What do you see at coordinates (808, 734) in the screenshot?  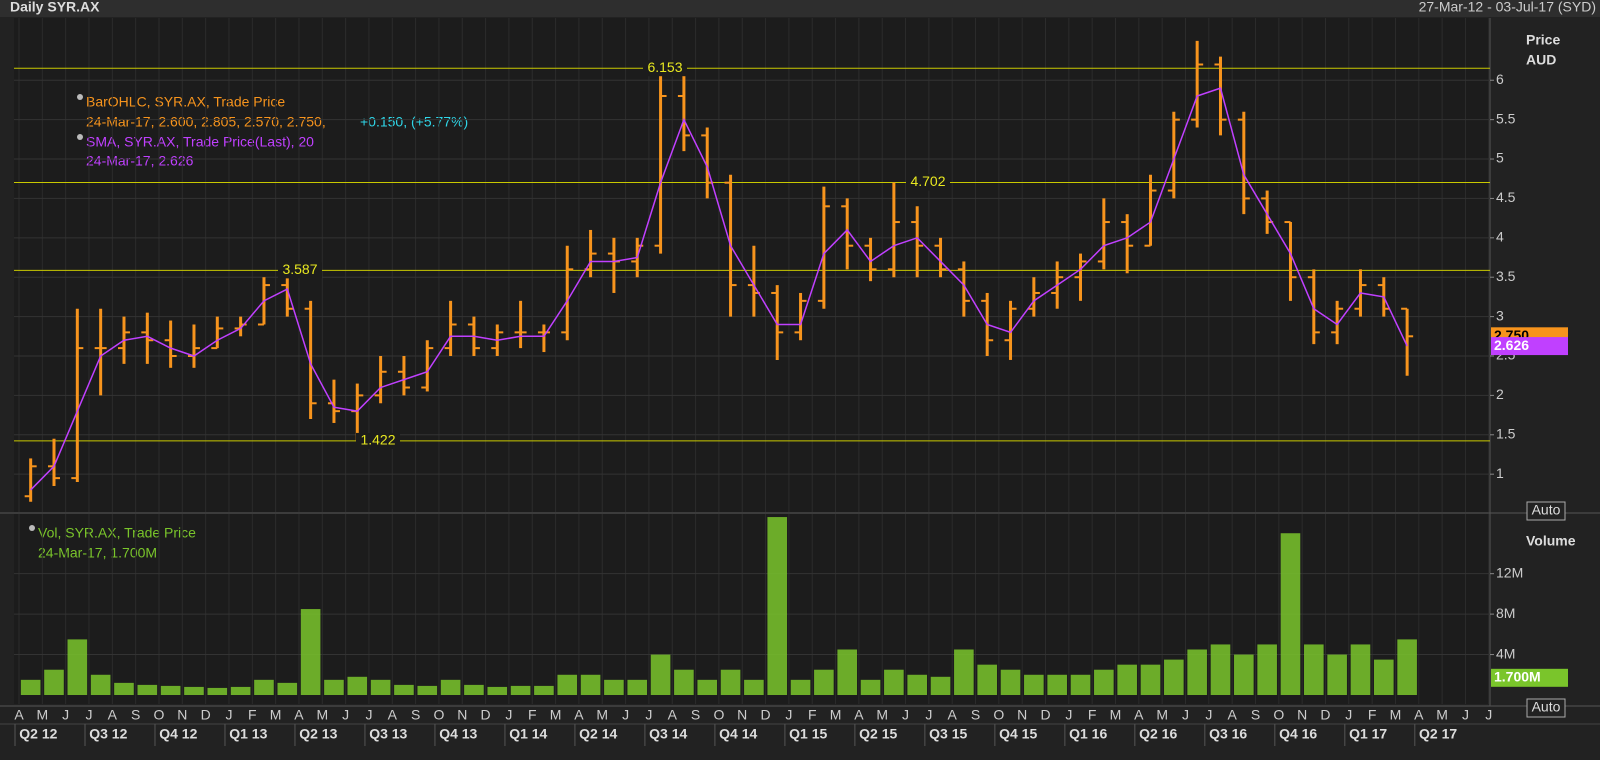 I see `quarter-label: Q1 15` at bounding box center [808, 734].